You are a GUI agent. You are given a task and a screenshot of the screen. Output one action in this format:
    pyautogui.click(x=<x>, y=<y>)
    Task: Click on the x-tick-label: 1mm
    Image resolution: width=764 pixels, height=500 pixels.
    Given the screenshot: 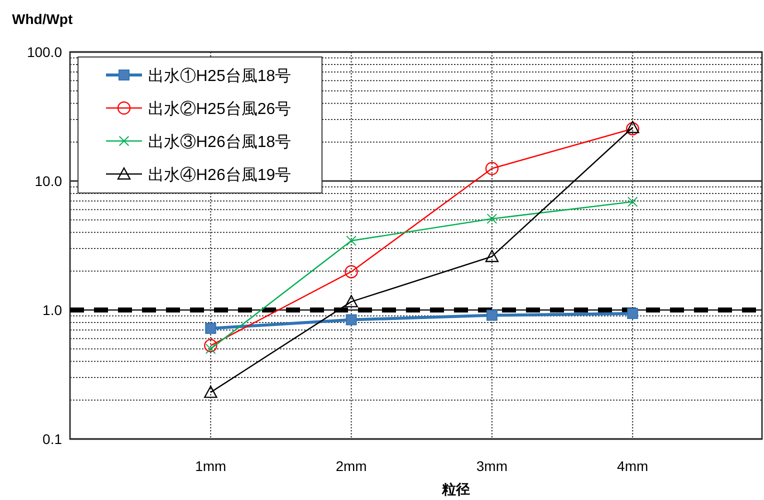 What is the action you would take?
    pyautogui.click(x=210, y=466)
    